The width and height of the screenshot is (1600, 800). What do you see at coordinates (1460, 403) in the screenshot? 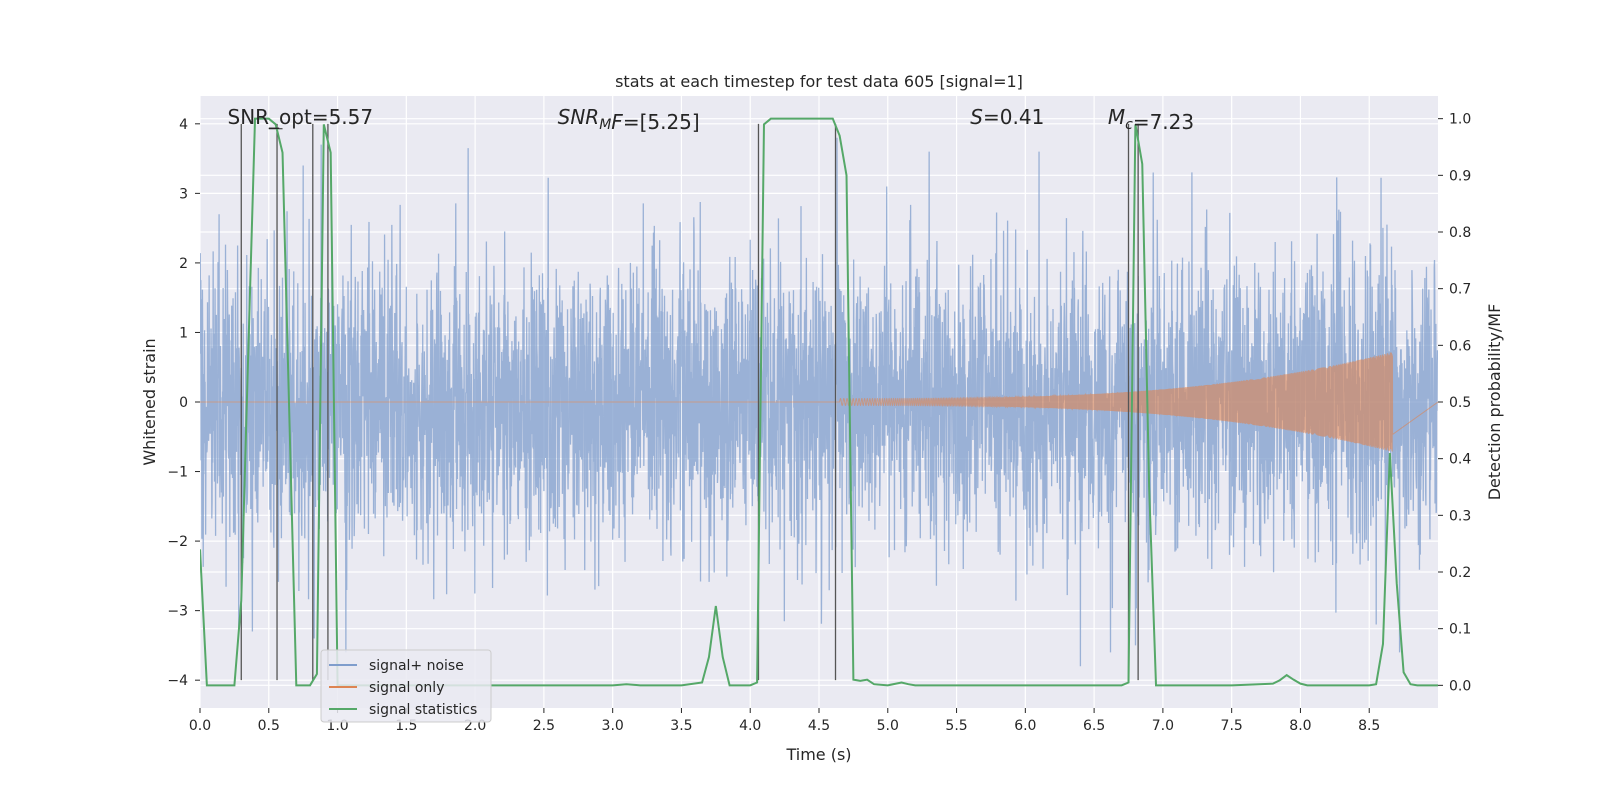
I see `y-right-tick-label: 0.5` at bounding box center [1460, 403].